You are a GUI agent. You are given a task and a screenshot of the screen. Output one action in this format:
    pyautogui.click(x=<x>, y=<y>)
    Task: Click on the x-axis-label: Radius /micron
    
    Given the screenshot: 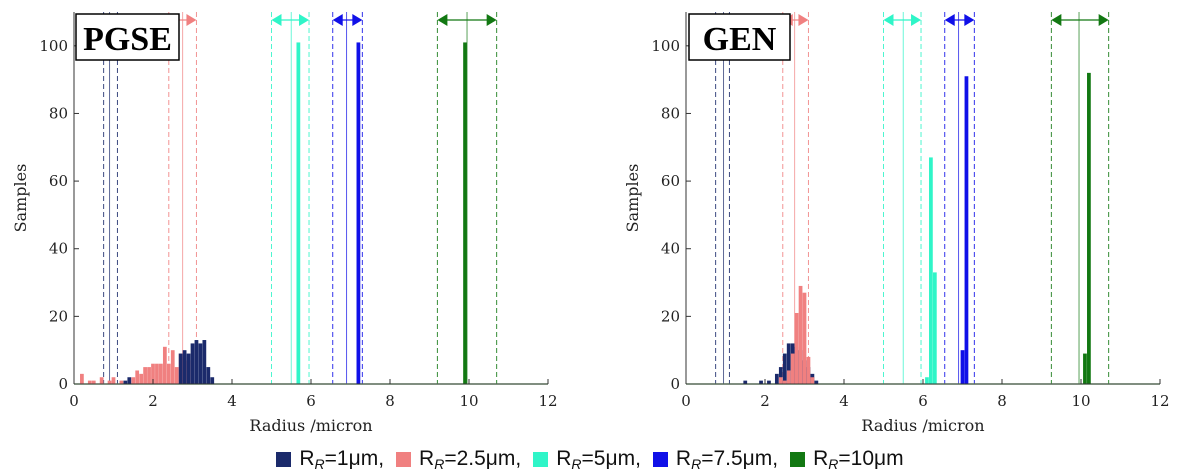 What is the action you would take?
    pyautogui.click(x=922, y=425)
    